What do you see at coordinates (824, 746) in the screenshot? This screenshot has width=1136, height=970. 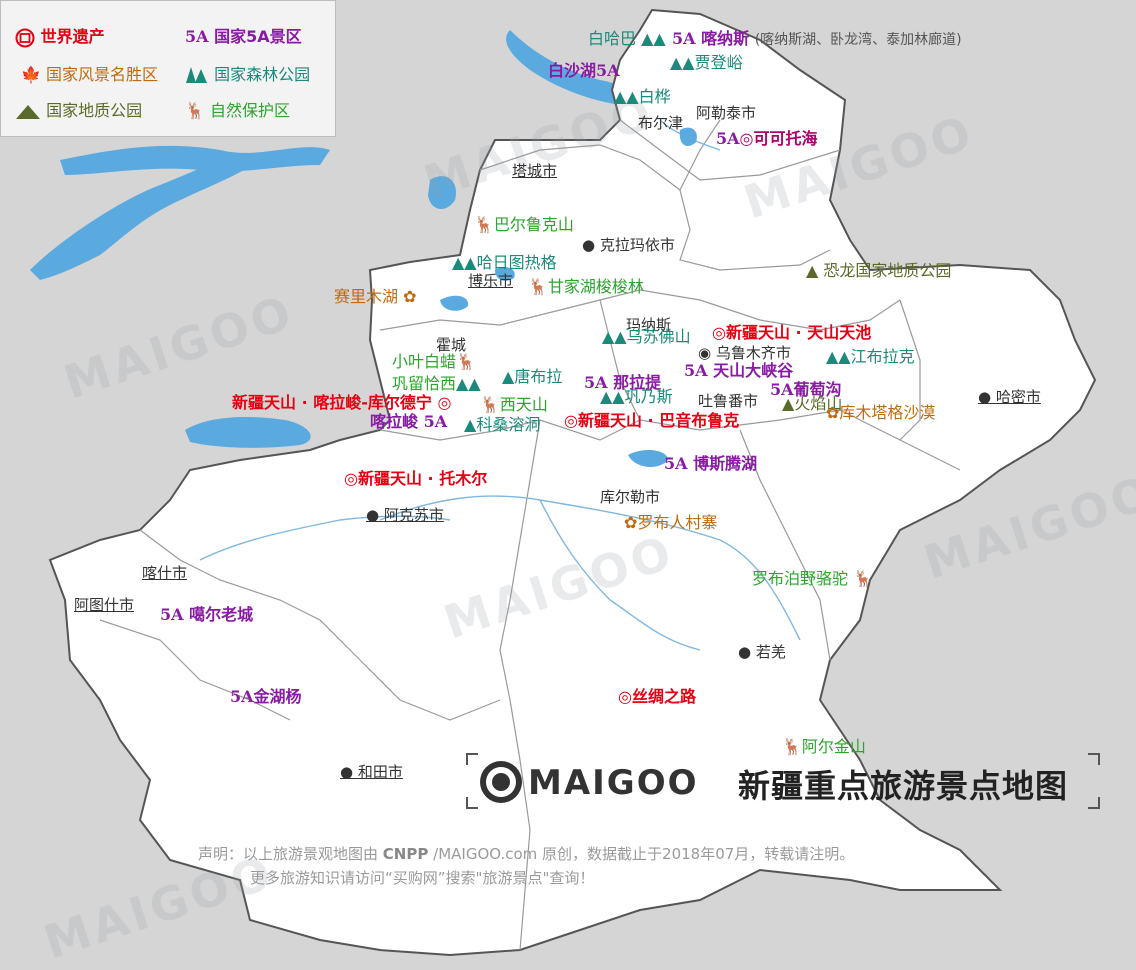 I see `spot-arjin: 🦌阿尔金山` at bounding box center [824, 746].